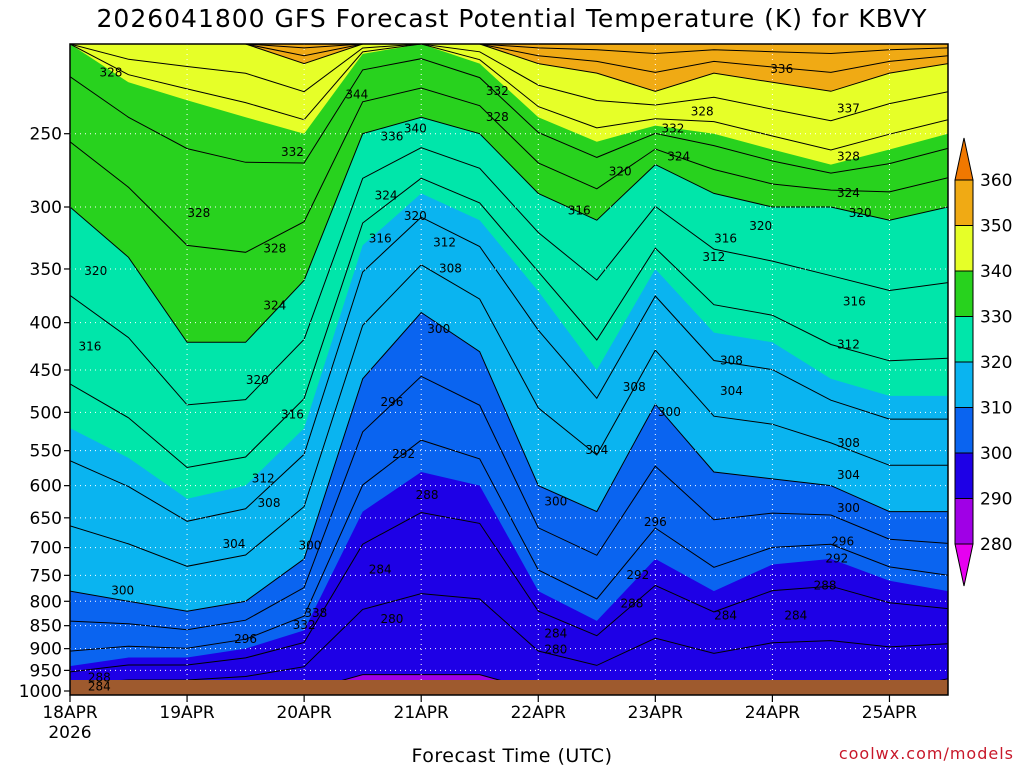  I want to click on y-tick-label: 300, so click(46, 208).